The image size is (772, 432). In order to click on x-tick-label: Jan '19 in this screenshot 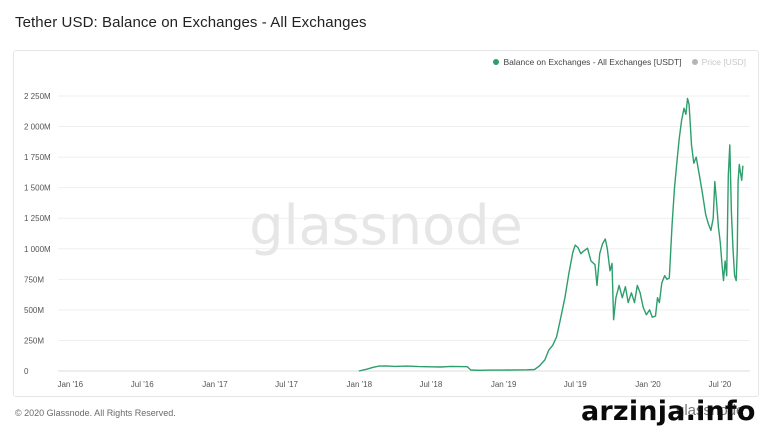, I will do `click(504, 384)`.